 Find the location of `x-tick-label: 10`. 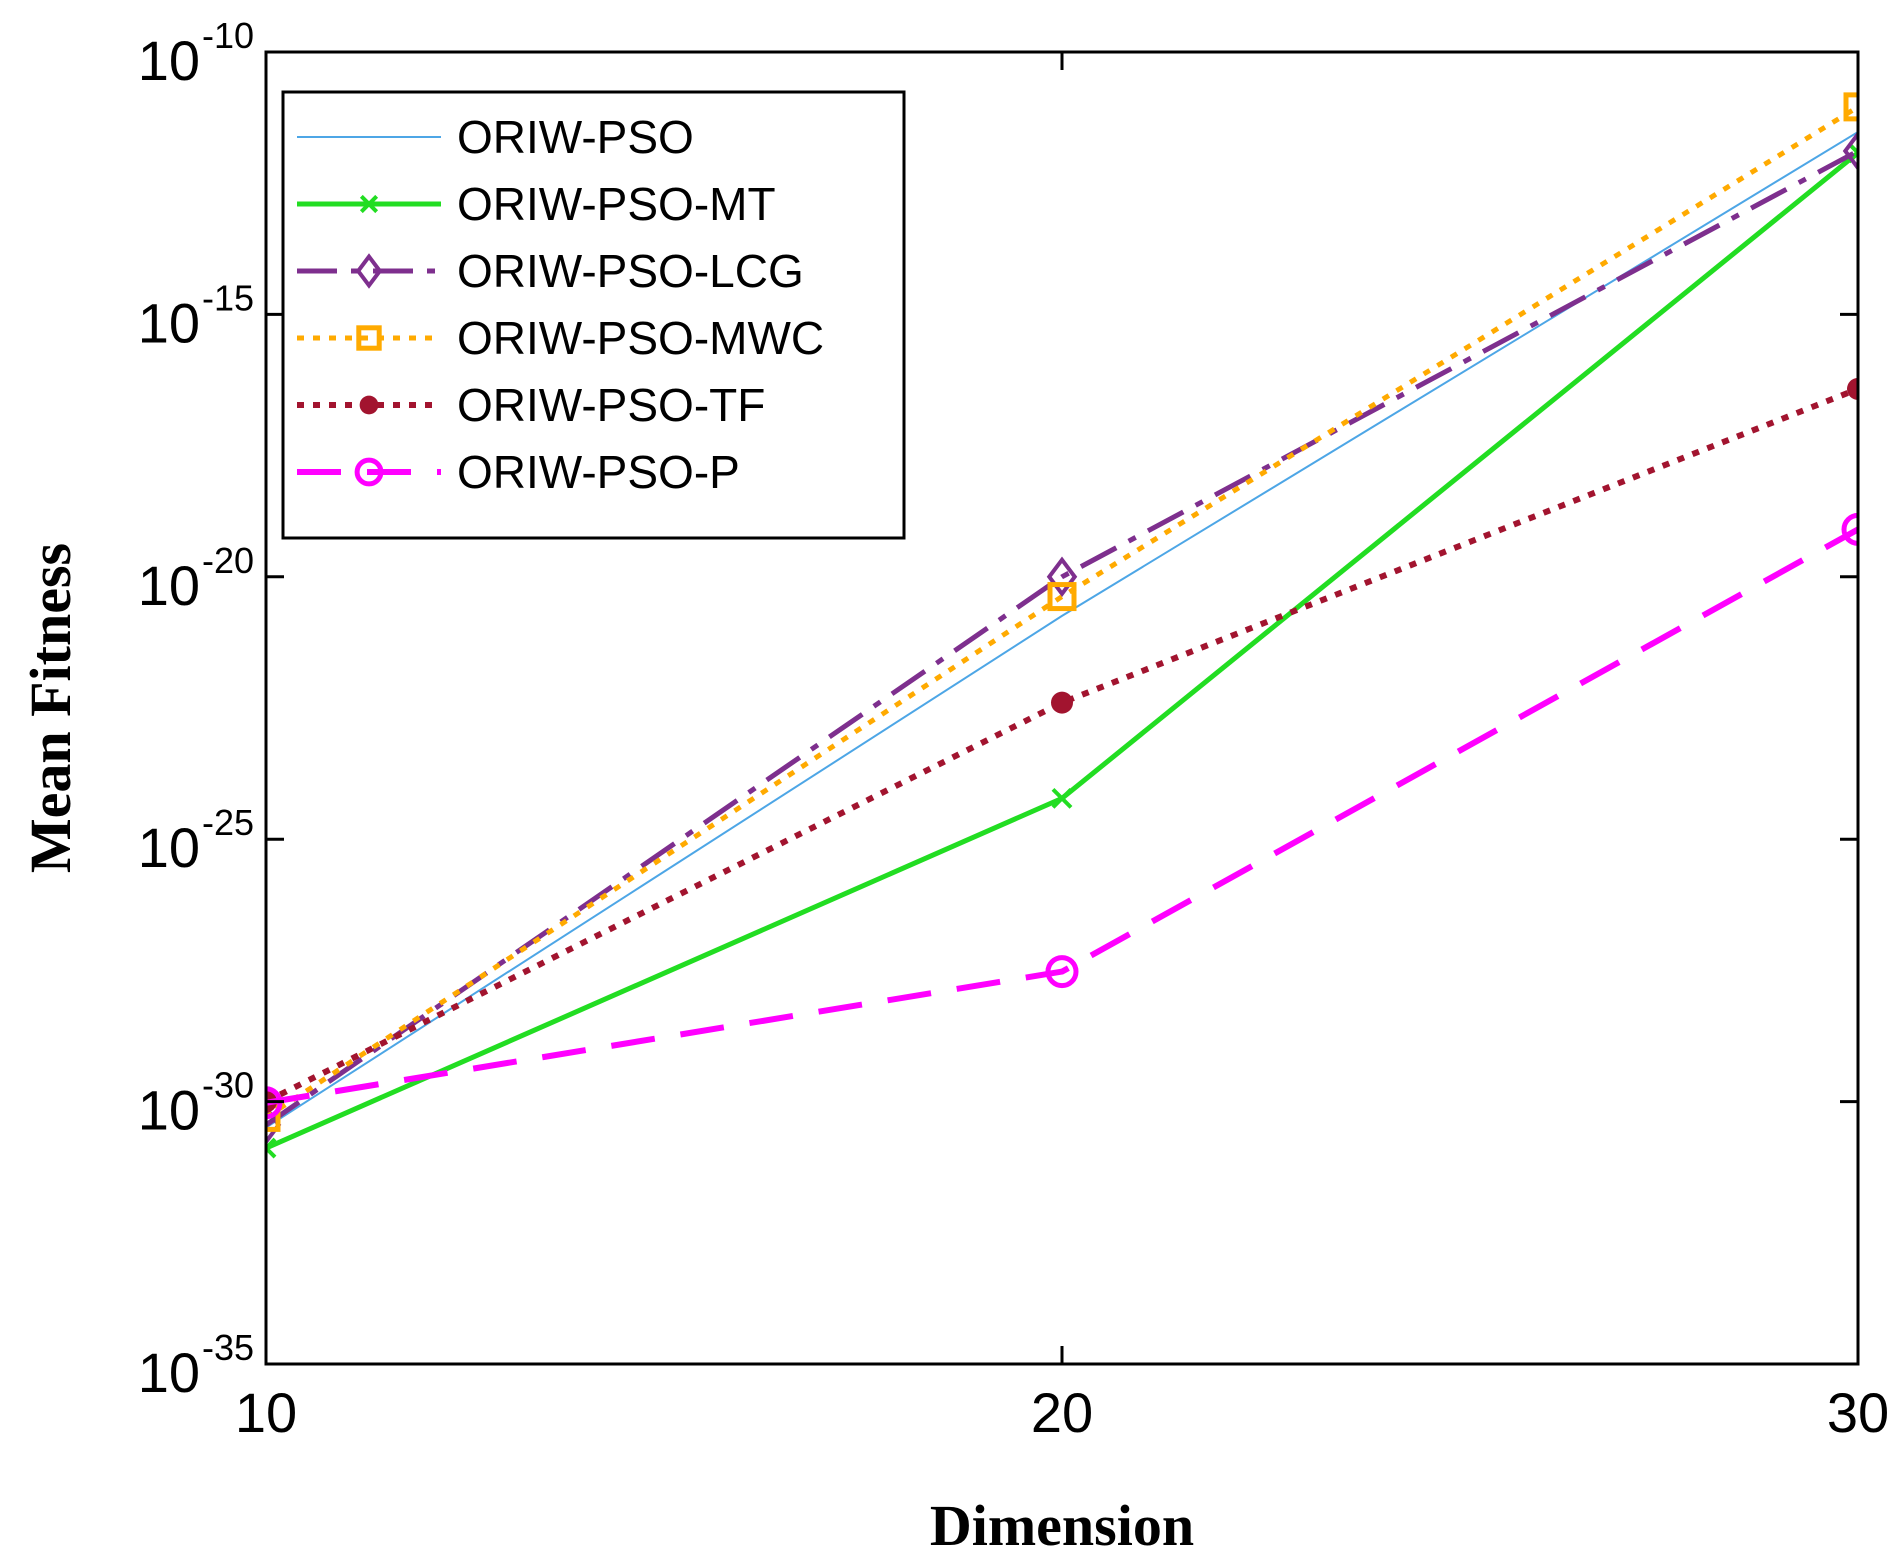

x-tick-label: 10 is located at coordinates (266, 1412).